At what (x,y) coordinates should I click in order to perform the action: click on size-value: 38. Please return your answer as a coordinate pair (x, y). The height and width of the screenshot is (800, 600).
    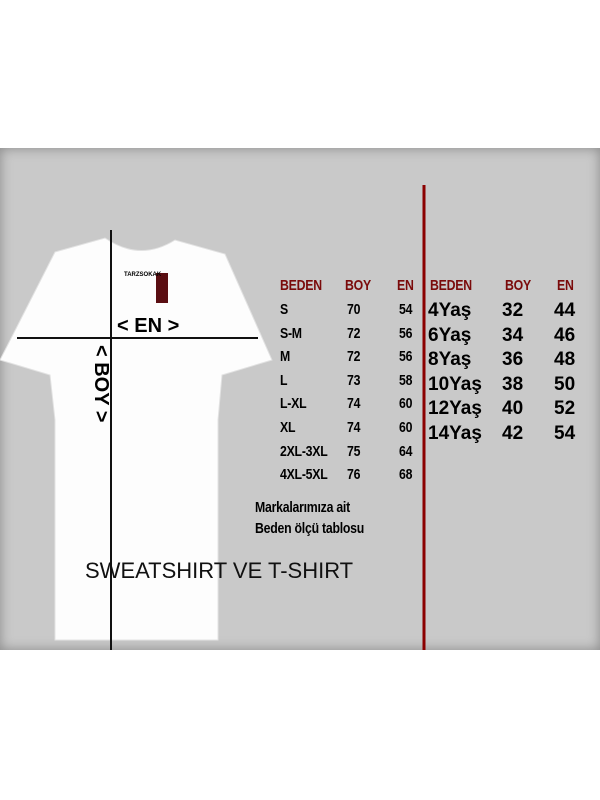
    Looking at the image, I should click on (513, 384).